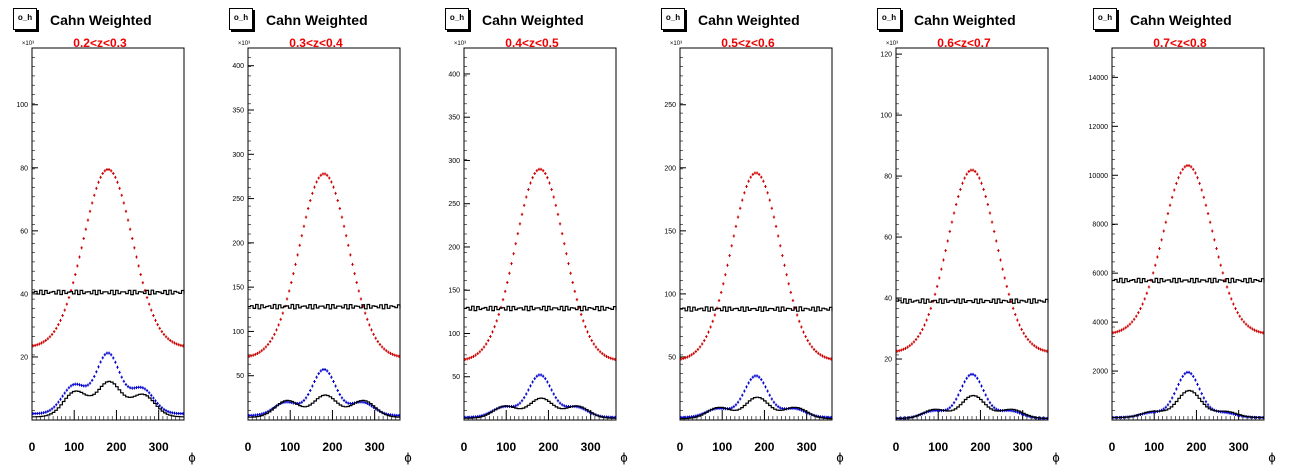  What do you see at coordinates (1100, 274) in the screenshot?
I see `y-tick-label: 6000` at bounding box center [1100, 274].